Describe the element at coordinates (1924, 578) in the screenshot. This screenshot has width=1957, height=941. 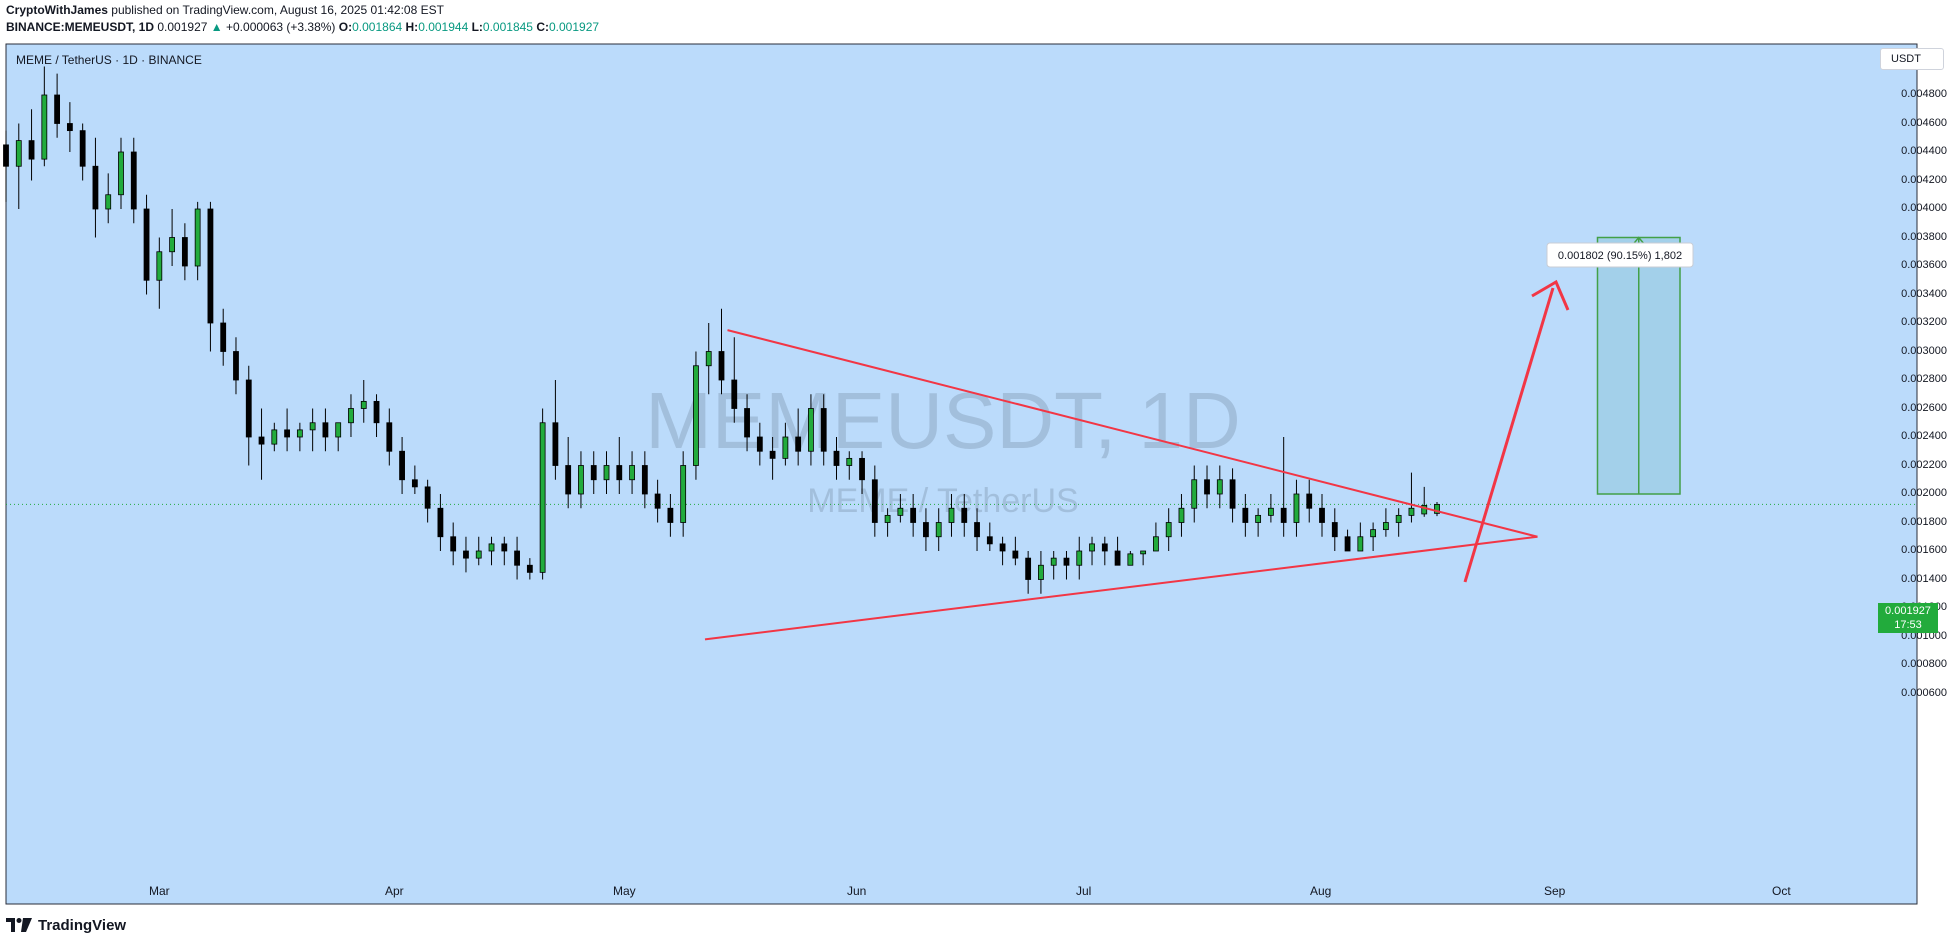
I see `price-tick: 0.001400` at that location.